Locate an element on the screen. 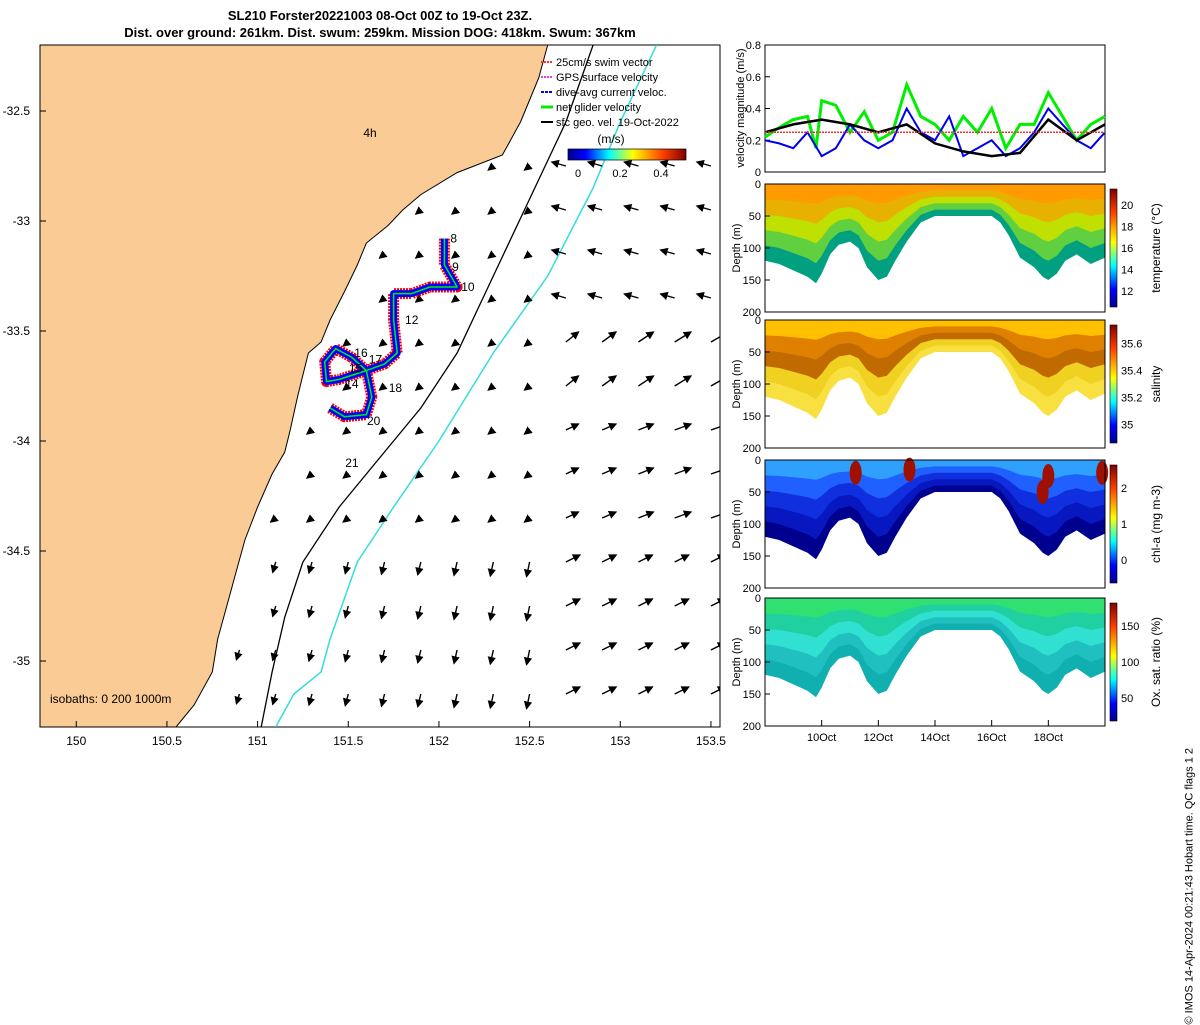 This screenshot has height=1025, width=1200. map-ytick-label: -33 is located at coordinates (22, 221).